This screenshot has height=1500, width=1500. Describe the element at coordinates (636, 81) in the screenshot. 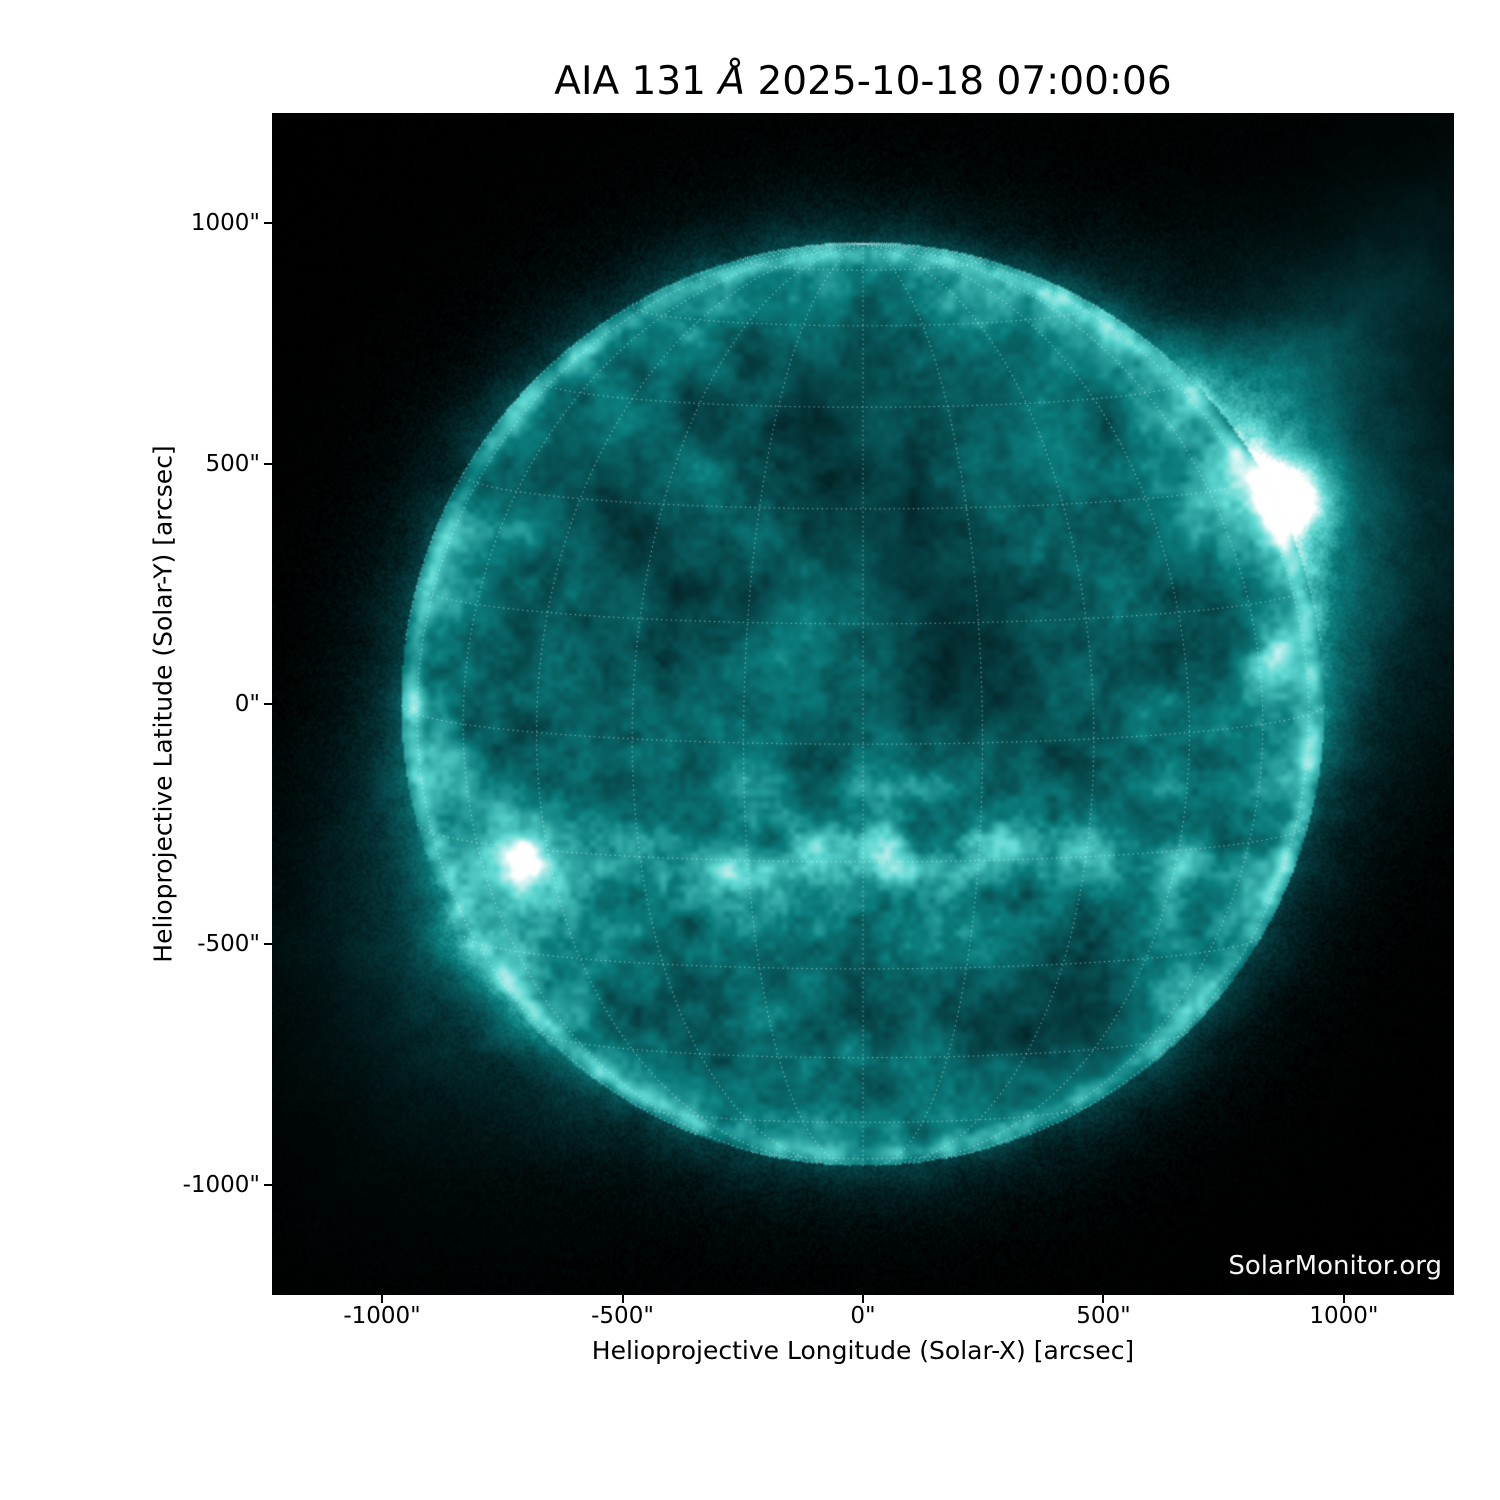

I see `title-prefix: AIA 131` at that location.